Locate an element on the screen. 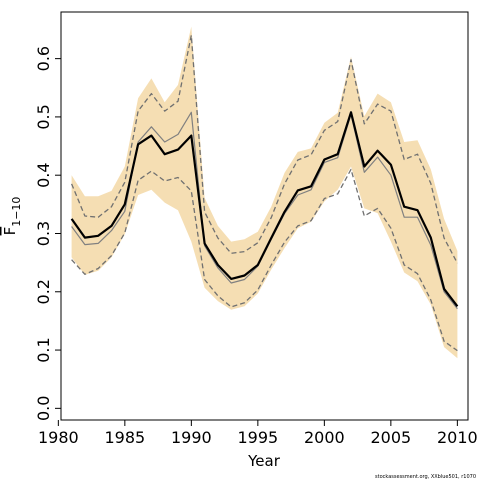 Image resolution: width=480 pixels, height=480 pixels. y-axis-title: F1−10 is located at coordinates (12, 216).